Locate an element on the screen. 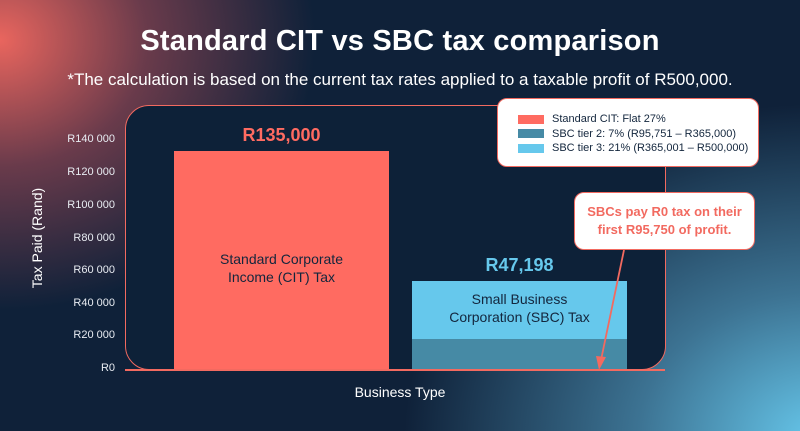 This screenshot has width=800, height=431. cit-bar-label: Standard Corporate Income (CIT) Tax is located at coordinates (281, 268).